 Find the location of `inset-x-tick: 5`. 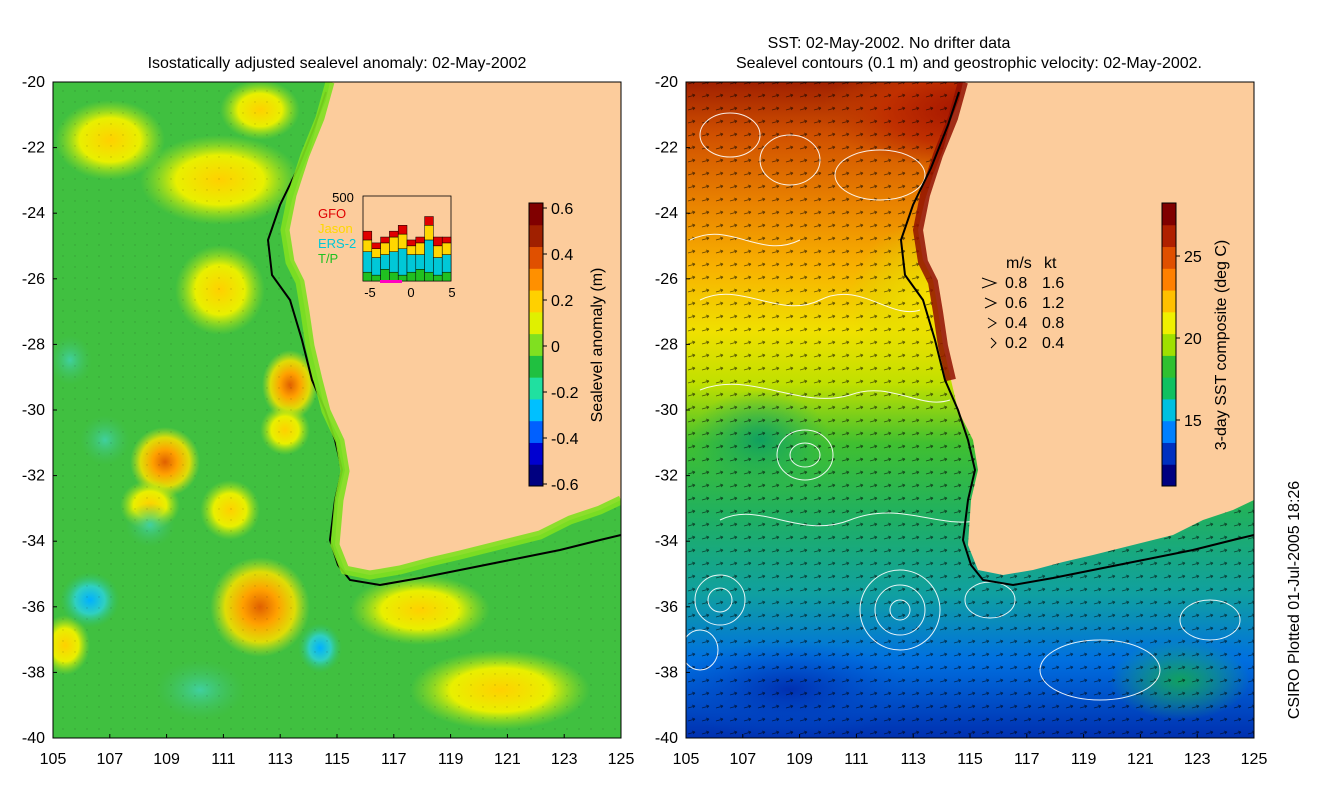

inset-x-tick: 5 is located at coordinates (451, 292).